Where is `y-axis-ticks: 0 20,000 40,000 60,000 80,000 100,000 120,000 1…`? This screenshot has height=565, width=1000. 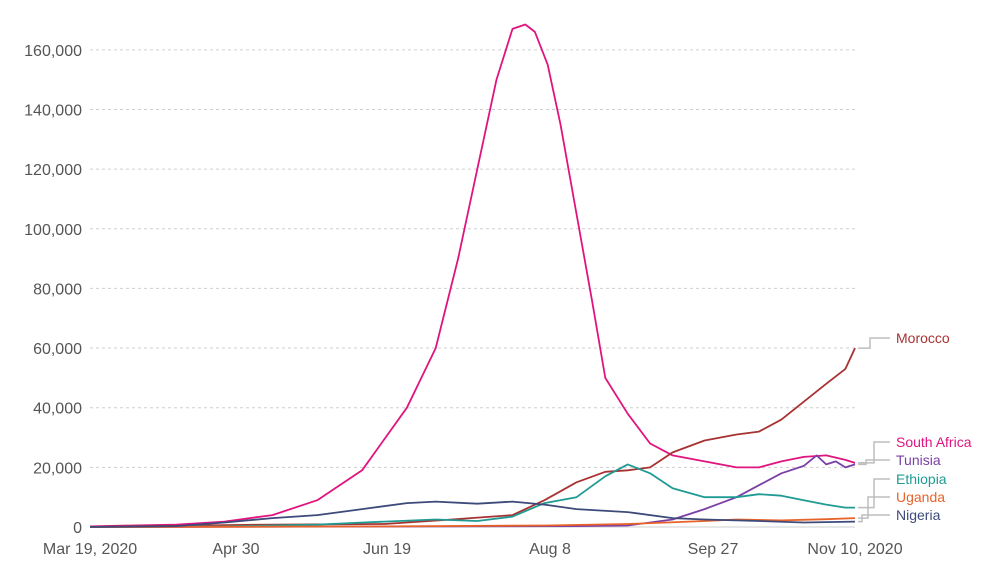 y-axis-ticks: 0 20,000 40,000 60,000 80,000 100,000 120,000 1… is located at coordinates (53, 290).